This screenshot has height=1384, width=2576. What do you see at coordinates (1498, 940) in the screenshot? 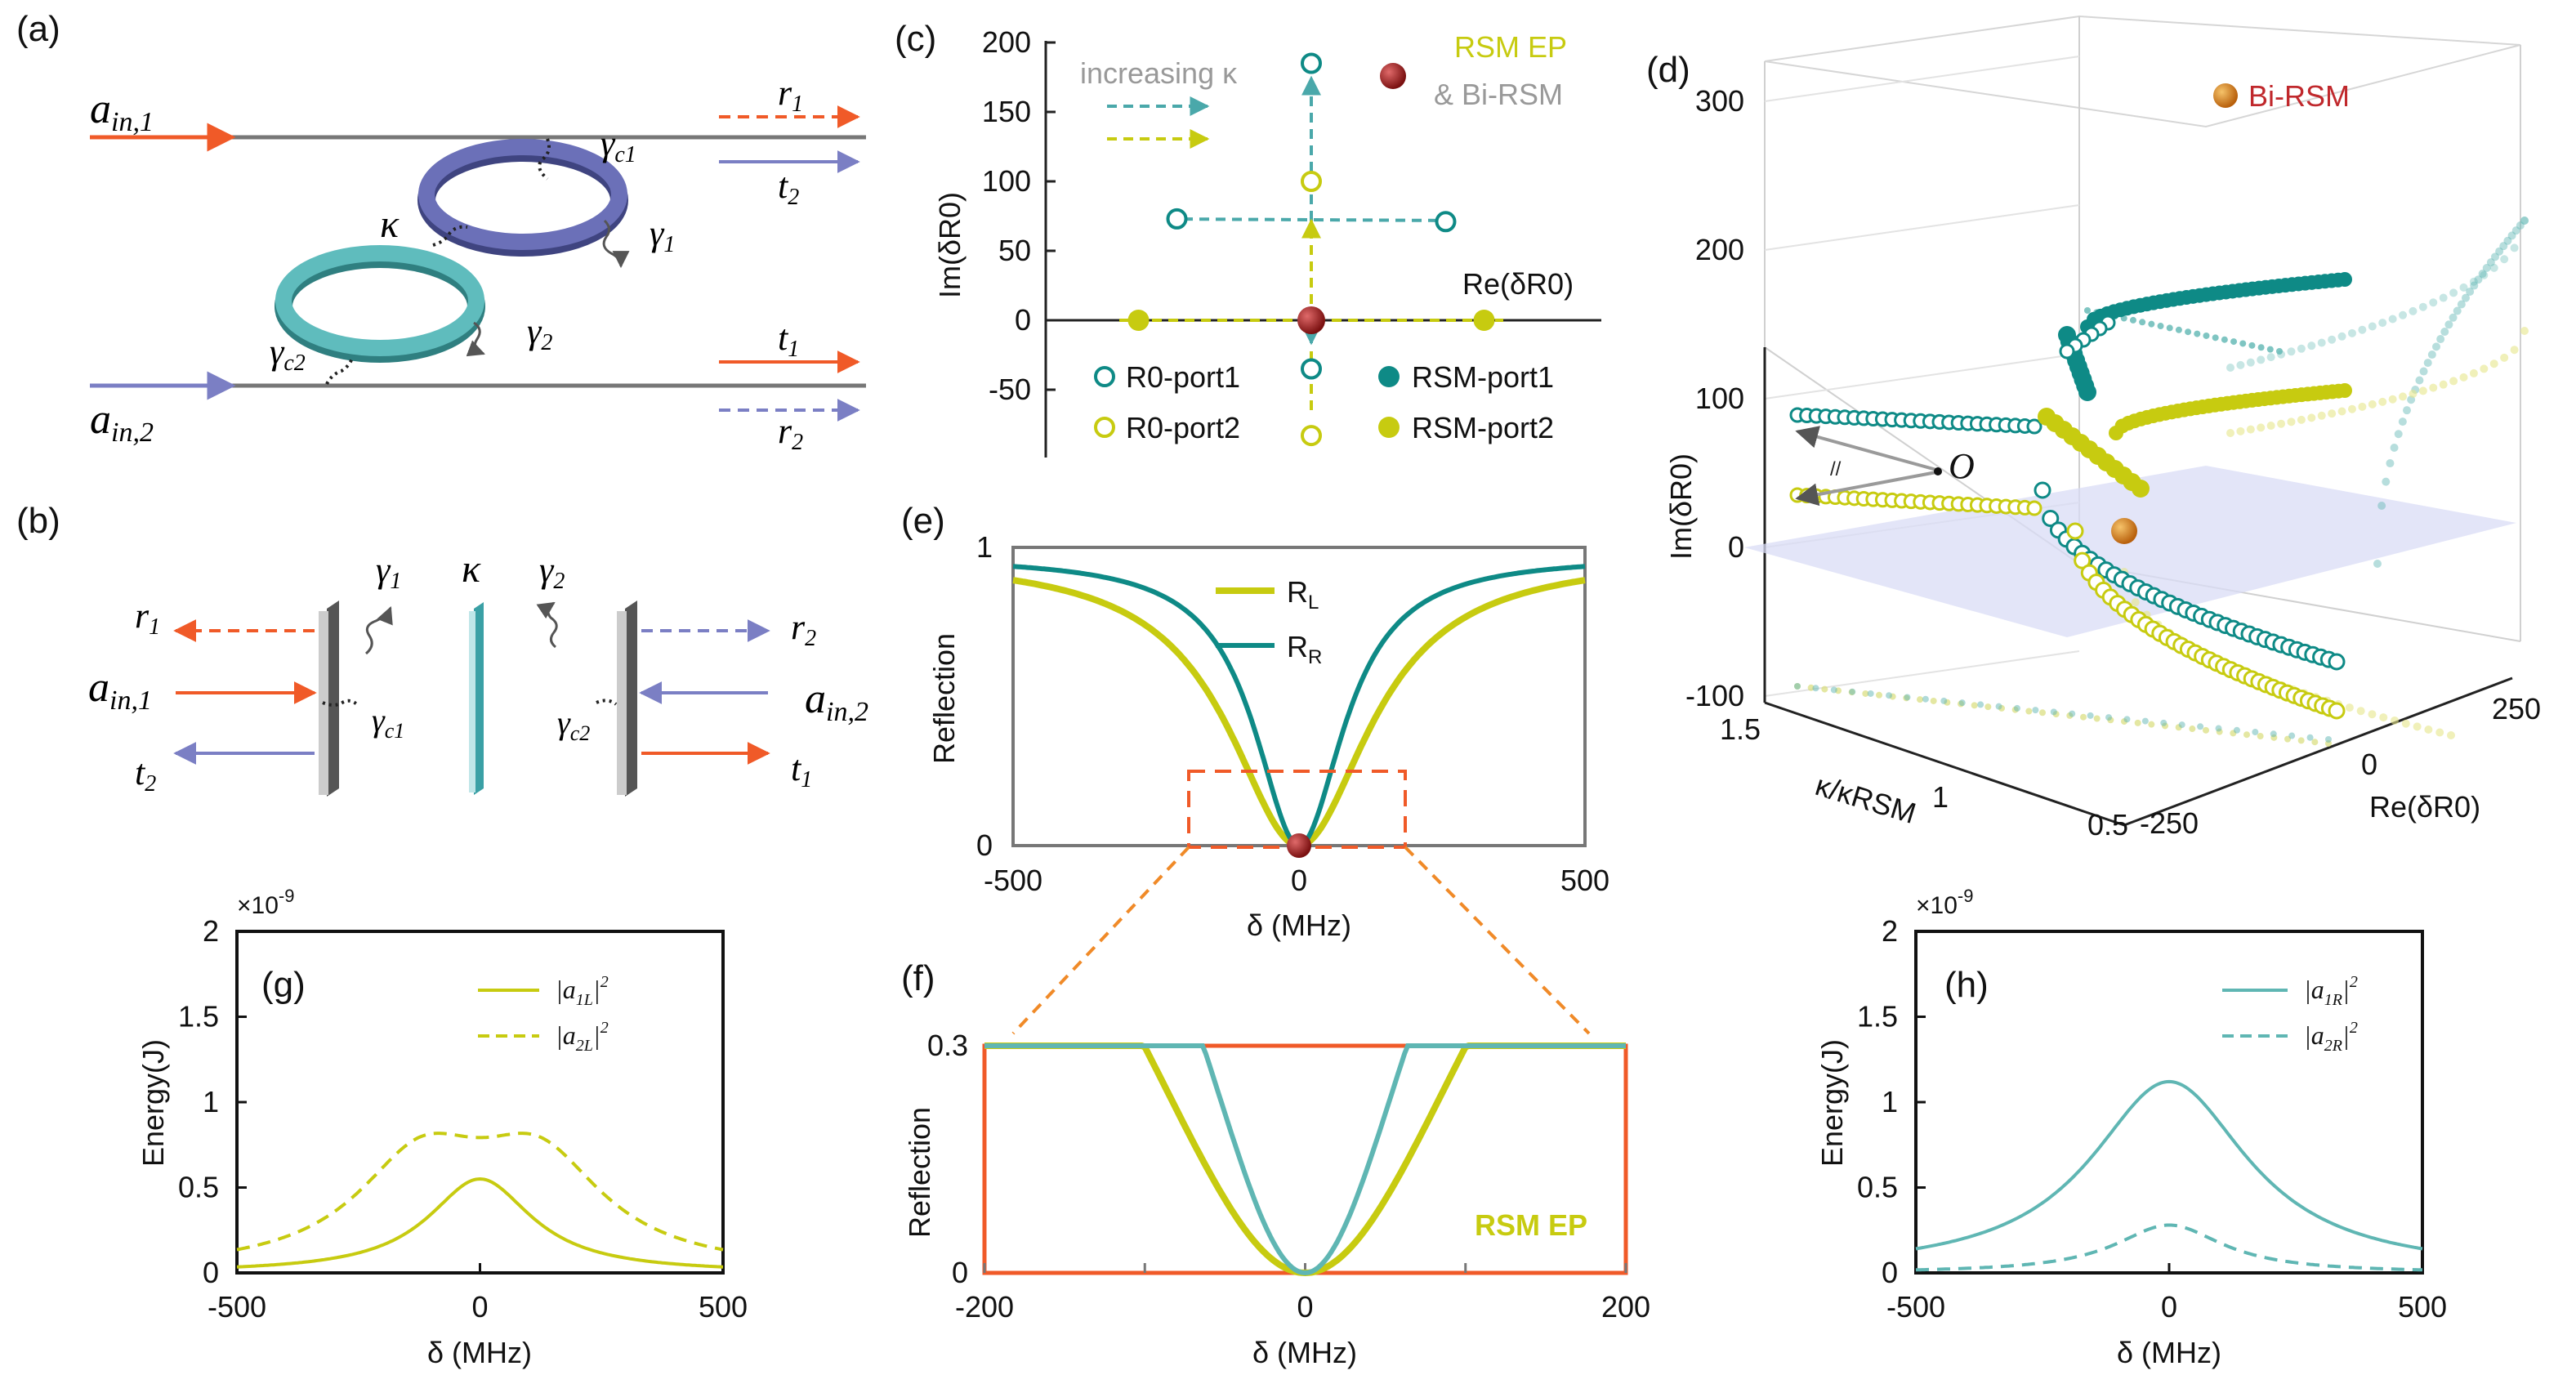
I see `e-zoom-line-right` at bounding box center [1498, 940].